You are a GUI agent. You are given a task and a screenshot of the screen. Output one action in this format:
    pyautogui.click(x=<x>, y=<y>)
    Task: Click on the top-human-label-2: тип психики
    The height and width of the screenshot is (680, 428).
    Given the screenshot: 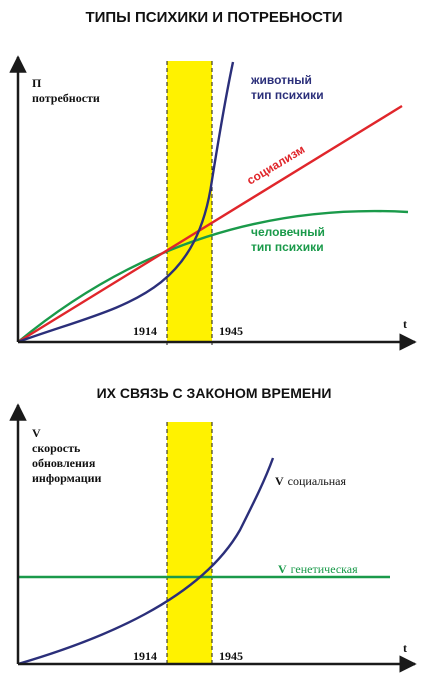 What is the action you would take?
    pyautogui.click(x=287, y=247)
    